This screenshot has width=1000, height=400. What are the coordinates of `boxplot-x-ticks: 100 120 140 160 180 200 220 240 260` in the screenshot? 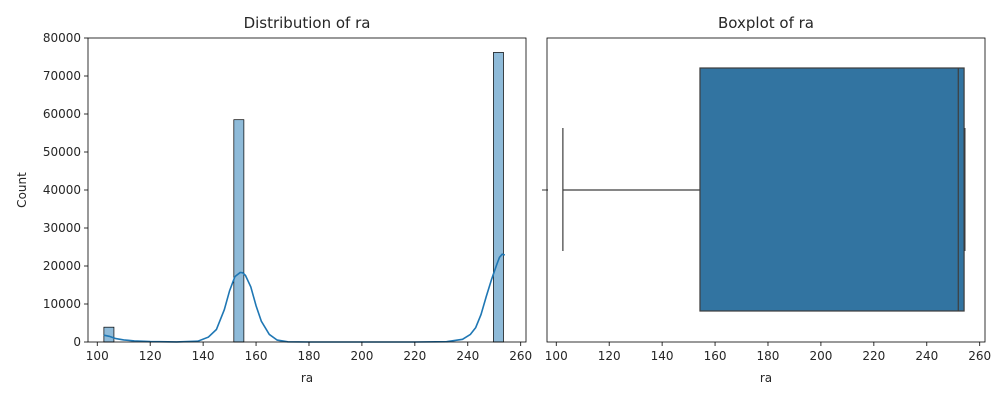 It's located at (768, 352).